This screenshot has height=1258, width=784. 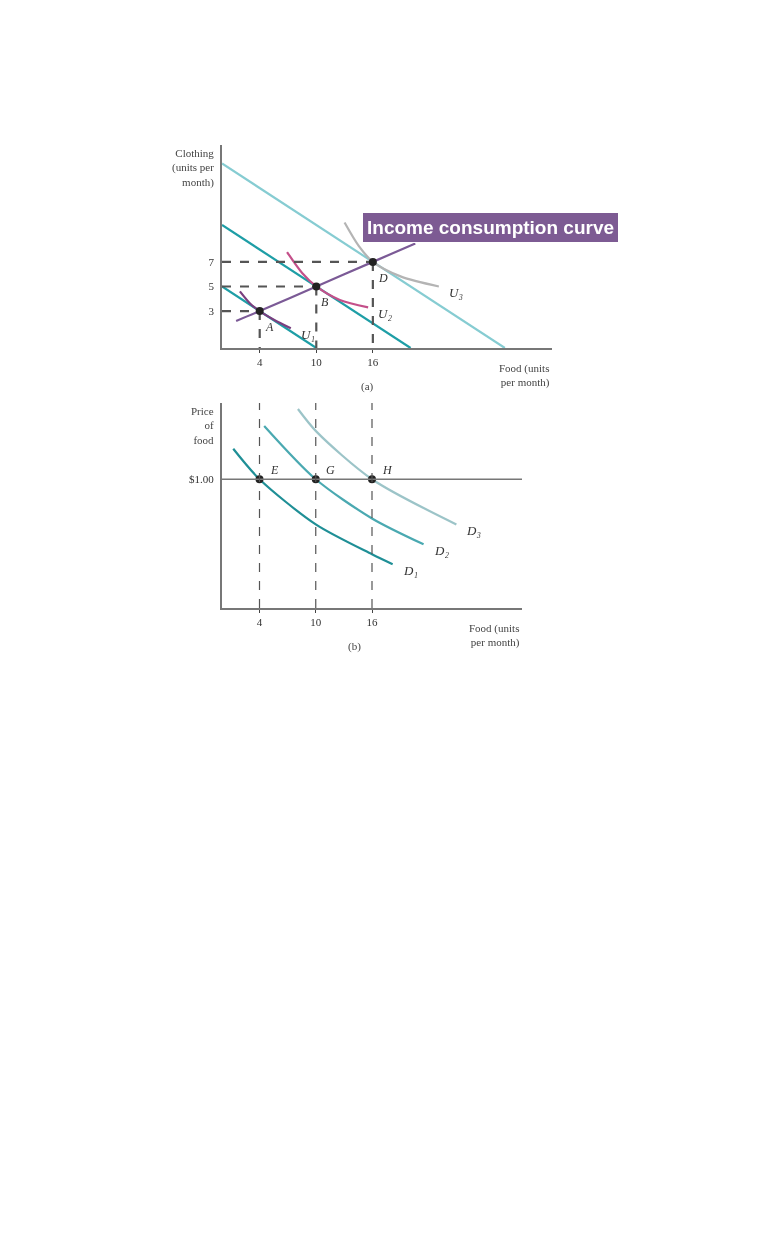 I want to click on text: (b), so click(x=355, y=646).